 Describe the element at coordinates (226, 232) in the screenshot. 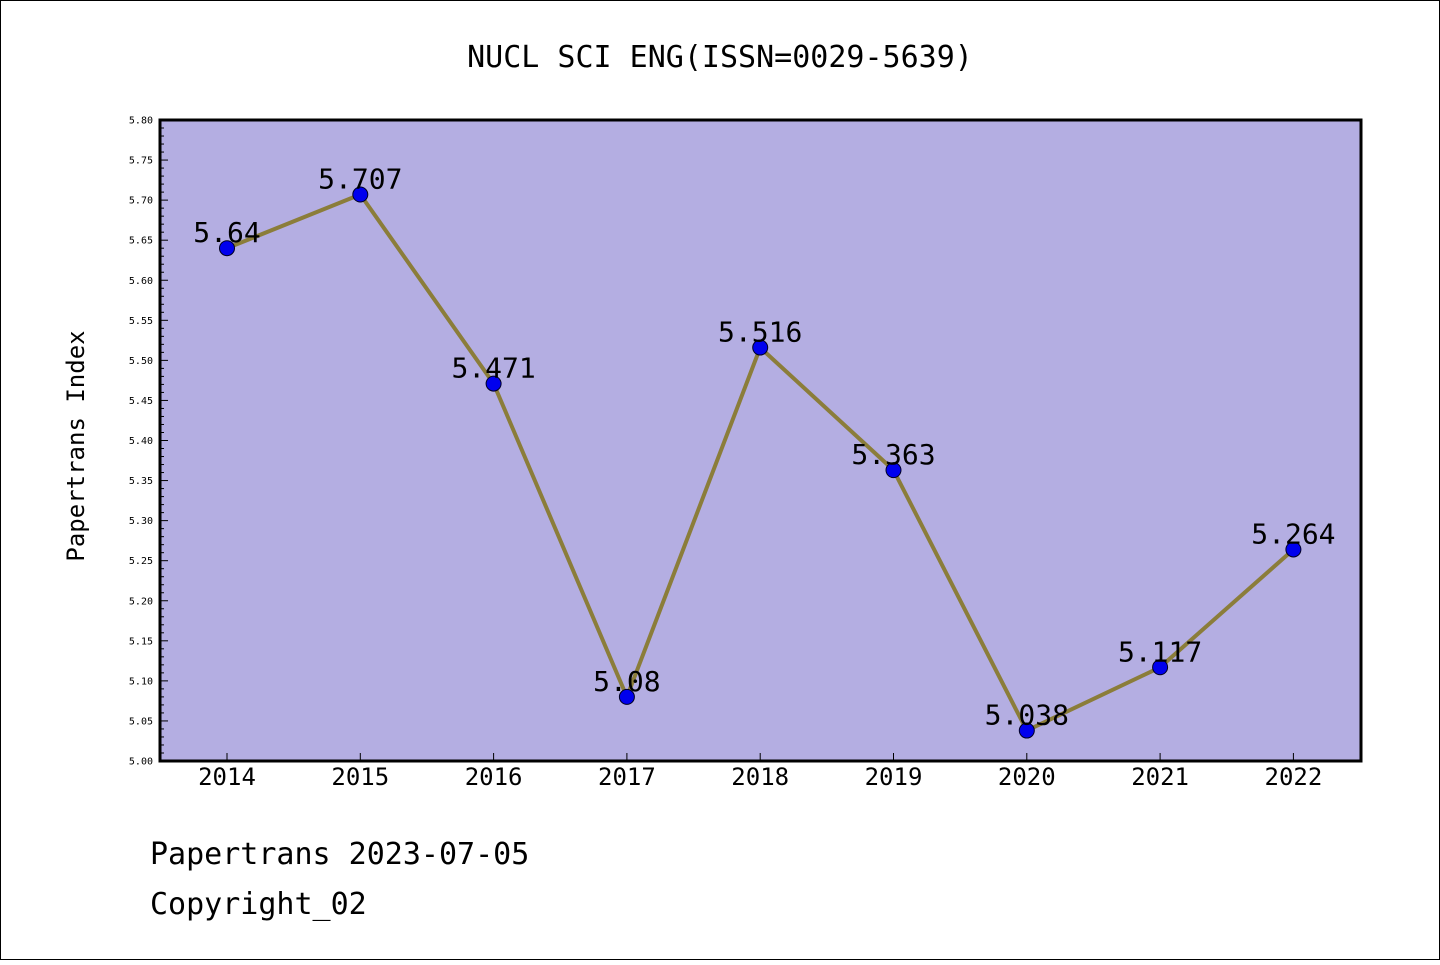

I see `data-label: 5.64` at that location.